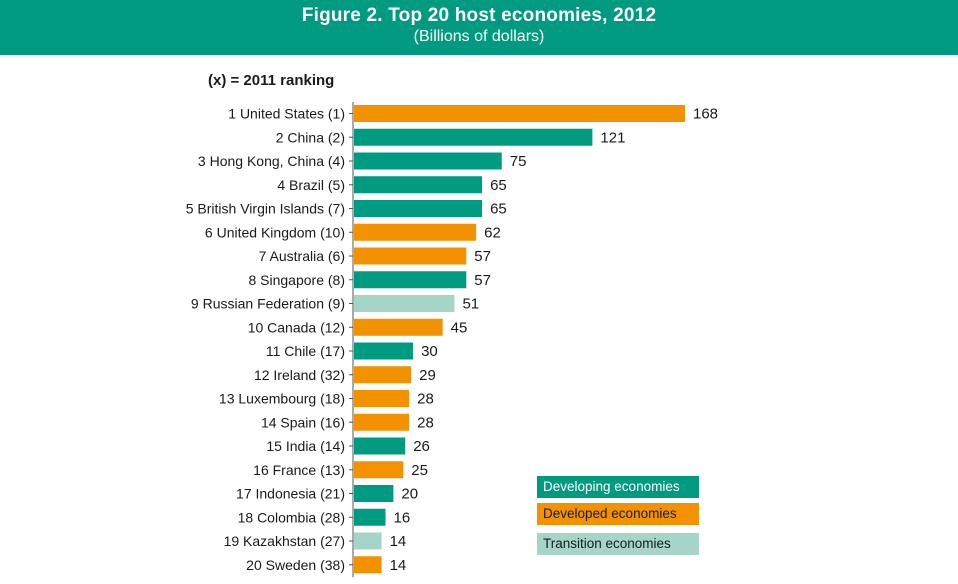 This screenshot has width=958, height=584. What do you see at coordinates (305, 351) in the screenshot?
I see `category-label: 11 Chile (17)` at bounding box center [305, 351].